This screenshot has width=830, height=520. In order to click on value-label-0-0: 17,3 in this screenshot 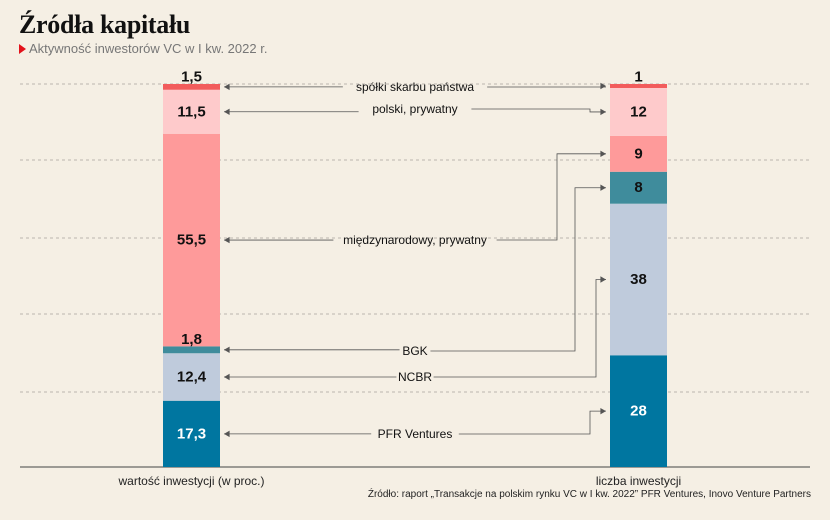, I will do `click(191, 433)`.